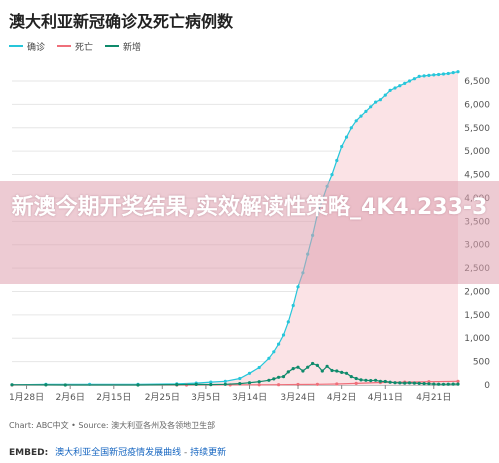 The image size is (499, 463). I want to click on x-tick-label: 1月28日, so click(26, 397).